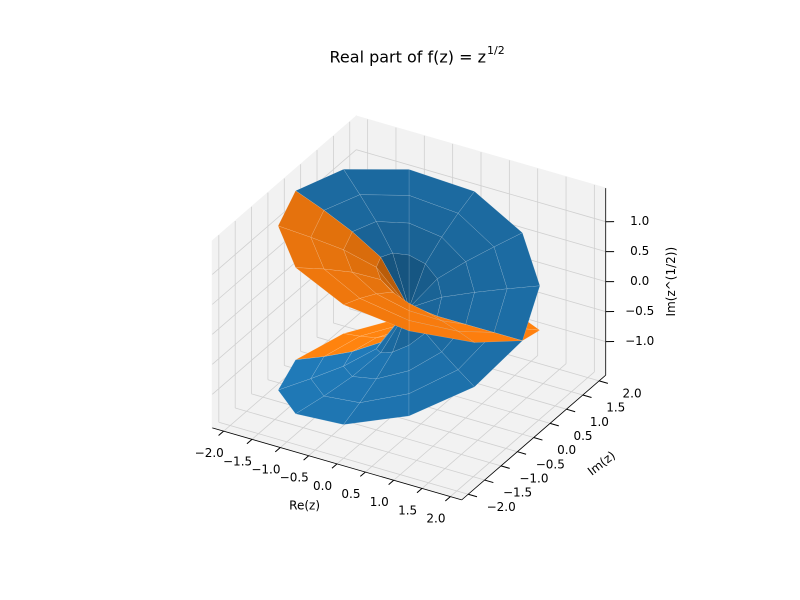  What do you see at coordinates (435, 519) in the screenshot?
I see `x-tick-label: 2.0` at bounding box center [435, 519].